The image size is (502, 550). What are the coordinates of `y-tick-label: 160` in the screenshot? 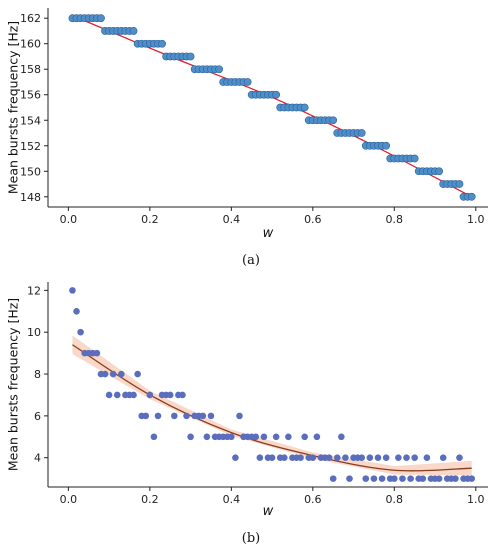 It's located at (30, 44).